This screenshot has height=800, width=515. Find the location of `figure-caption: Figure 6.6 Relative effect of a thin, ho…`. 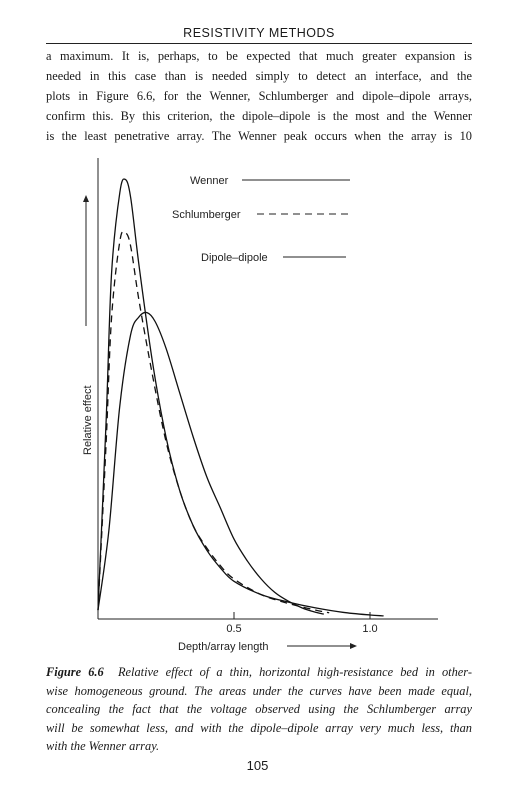

figure-caption: Figure 6.6 Relative effect of a thin, ho… is located at coordinates (259, 709).